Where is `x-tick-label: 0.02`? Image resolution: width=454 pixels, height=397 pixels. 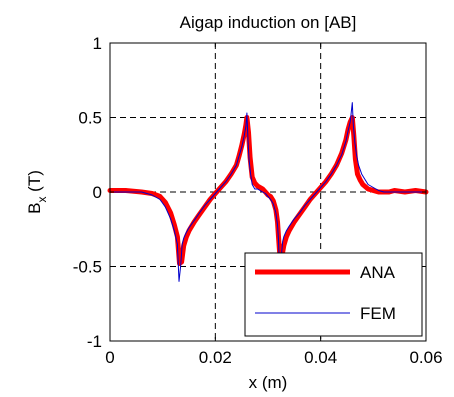
x-tick-label: 0.02 is located at coordinates (215, 357).